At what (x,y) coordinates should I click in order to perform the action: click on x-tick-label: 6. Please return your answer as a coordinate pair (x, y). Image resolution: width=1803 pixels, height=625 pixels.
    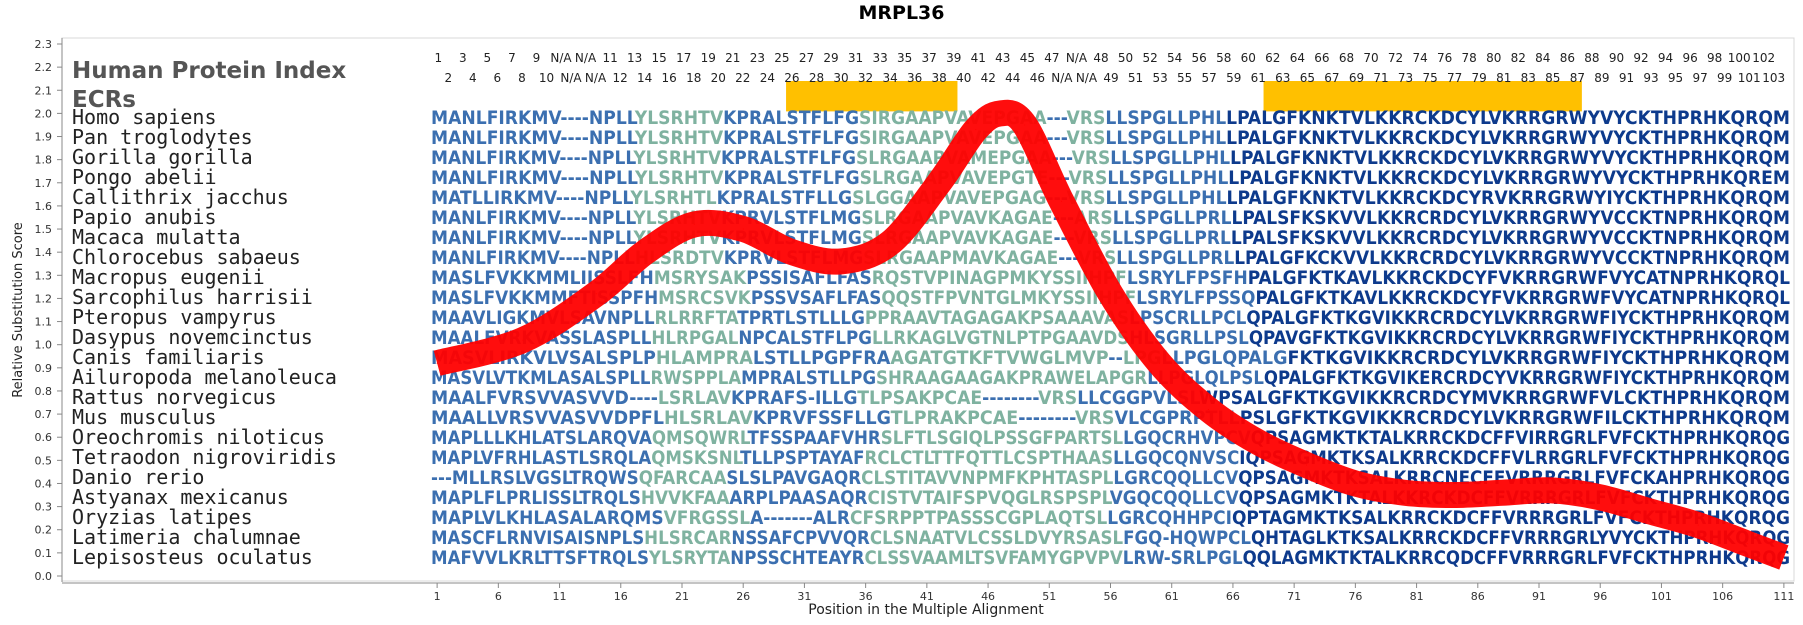
    Looking at the image, I should click on (498, 596).